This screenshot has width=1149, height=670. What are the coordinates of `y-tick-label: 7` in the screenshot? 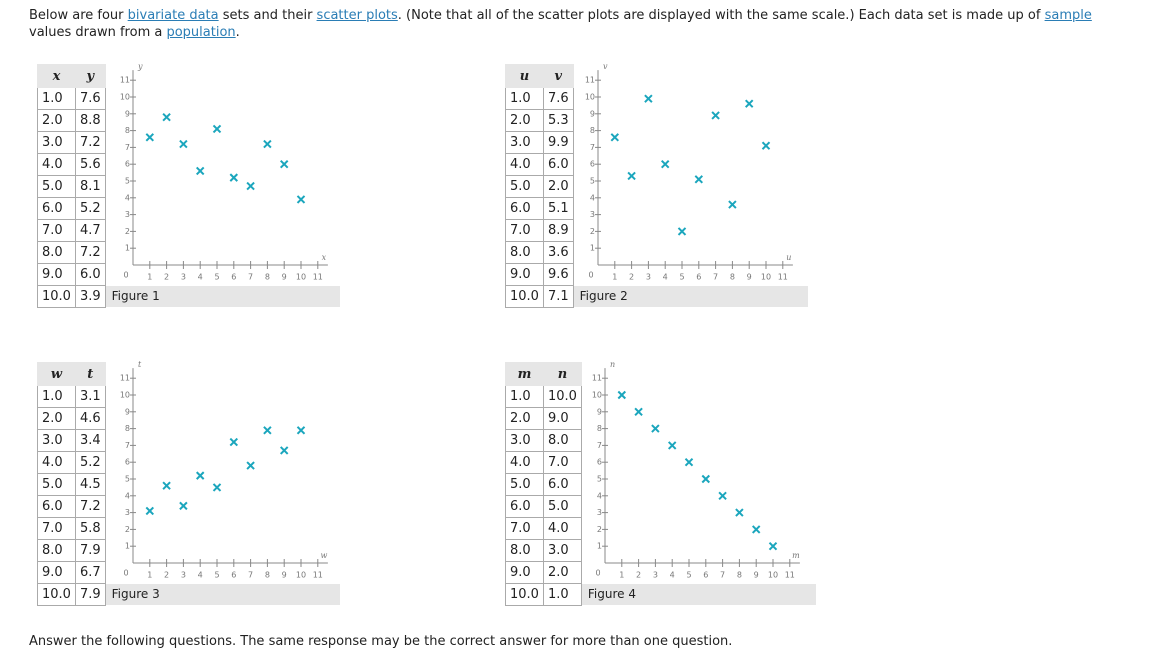 It's located at (599, 445).